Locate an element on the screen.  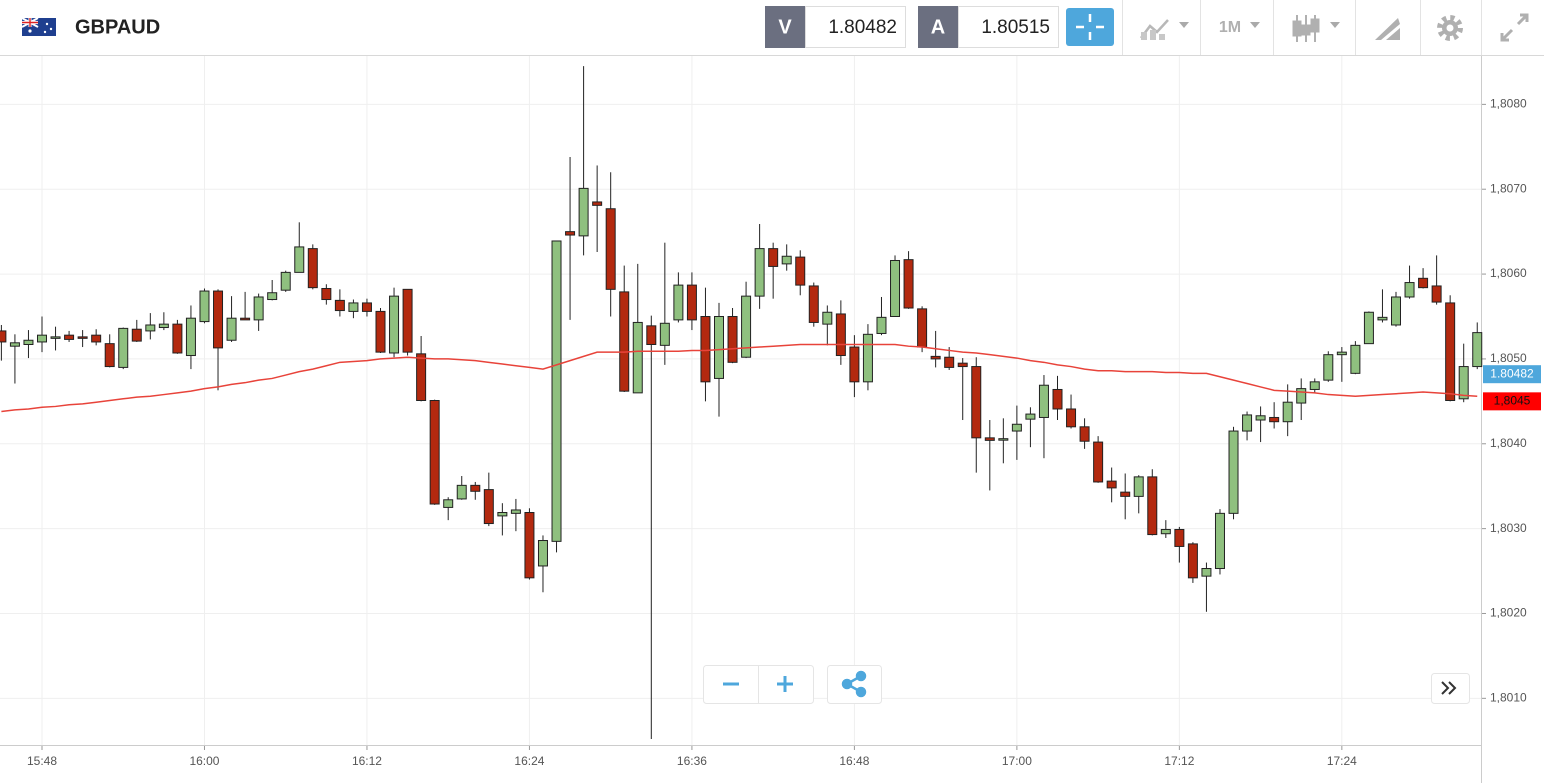
settings-button is located at coordinates (1450, 28).